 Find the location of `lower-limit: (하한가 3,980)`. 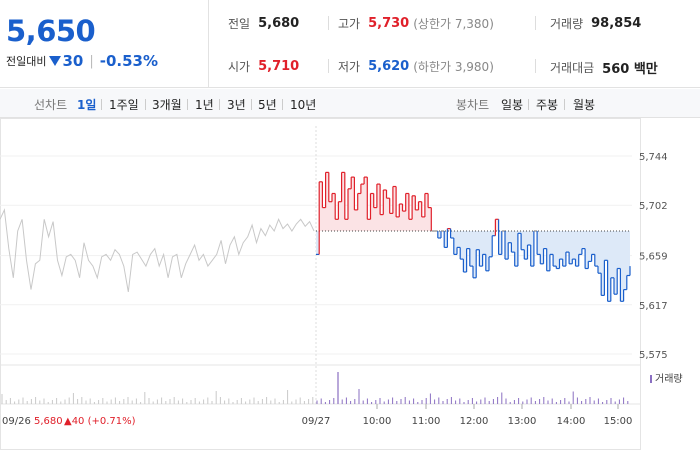

lower-limit: (하한가 3,980) is located at coordinates (453, 67).